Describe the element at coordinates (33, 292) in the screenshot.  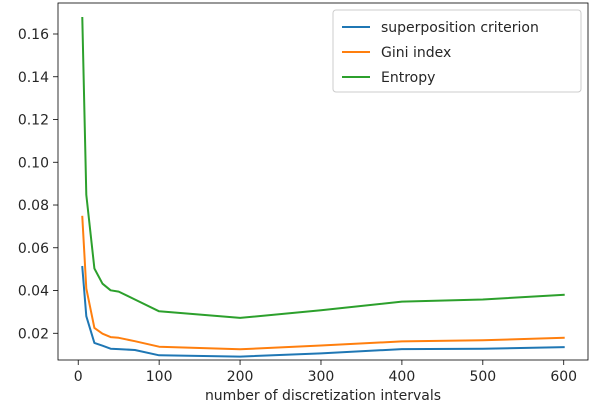
I see `y-tick-label: 0.04` at that location.